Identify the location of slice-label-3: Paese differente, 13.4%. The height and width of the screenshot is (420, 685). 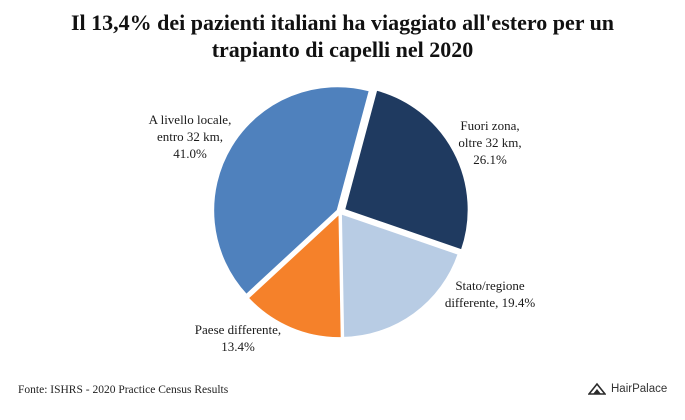
(238, 338).